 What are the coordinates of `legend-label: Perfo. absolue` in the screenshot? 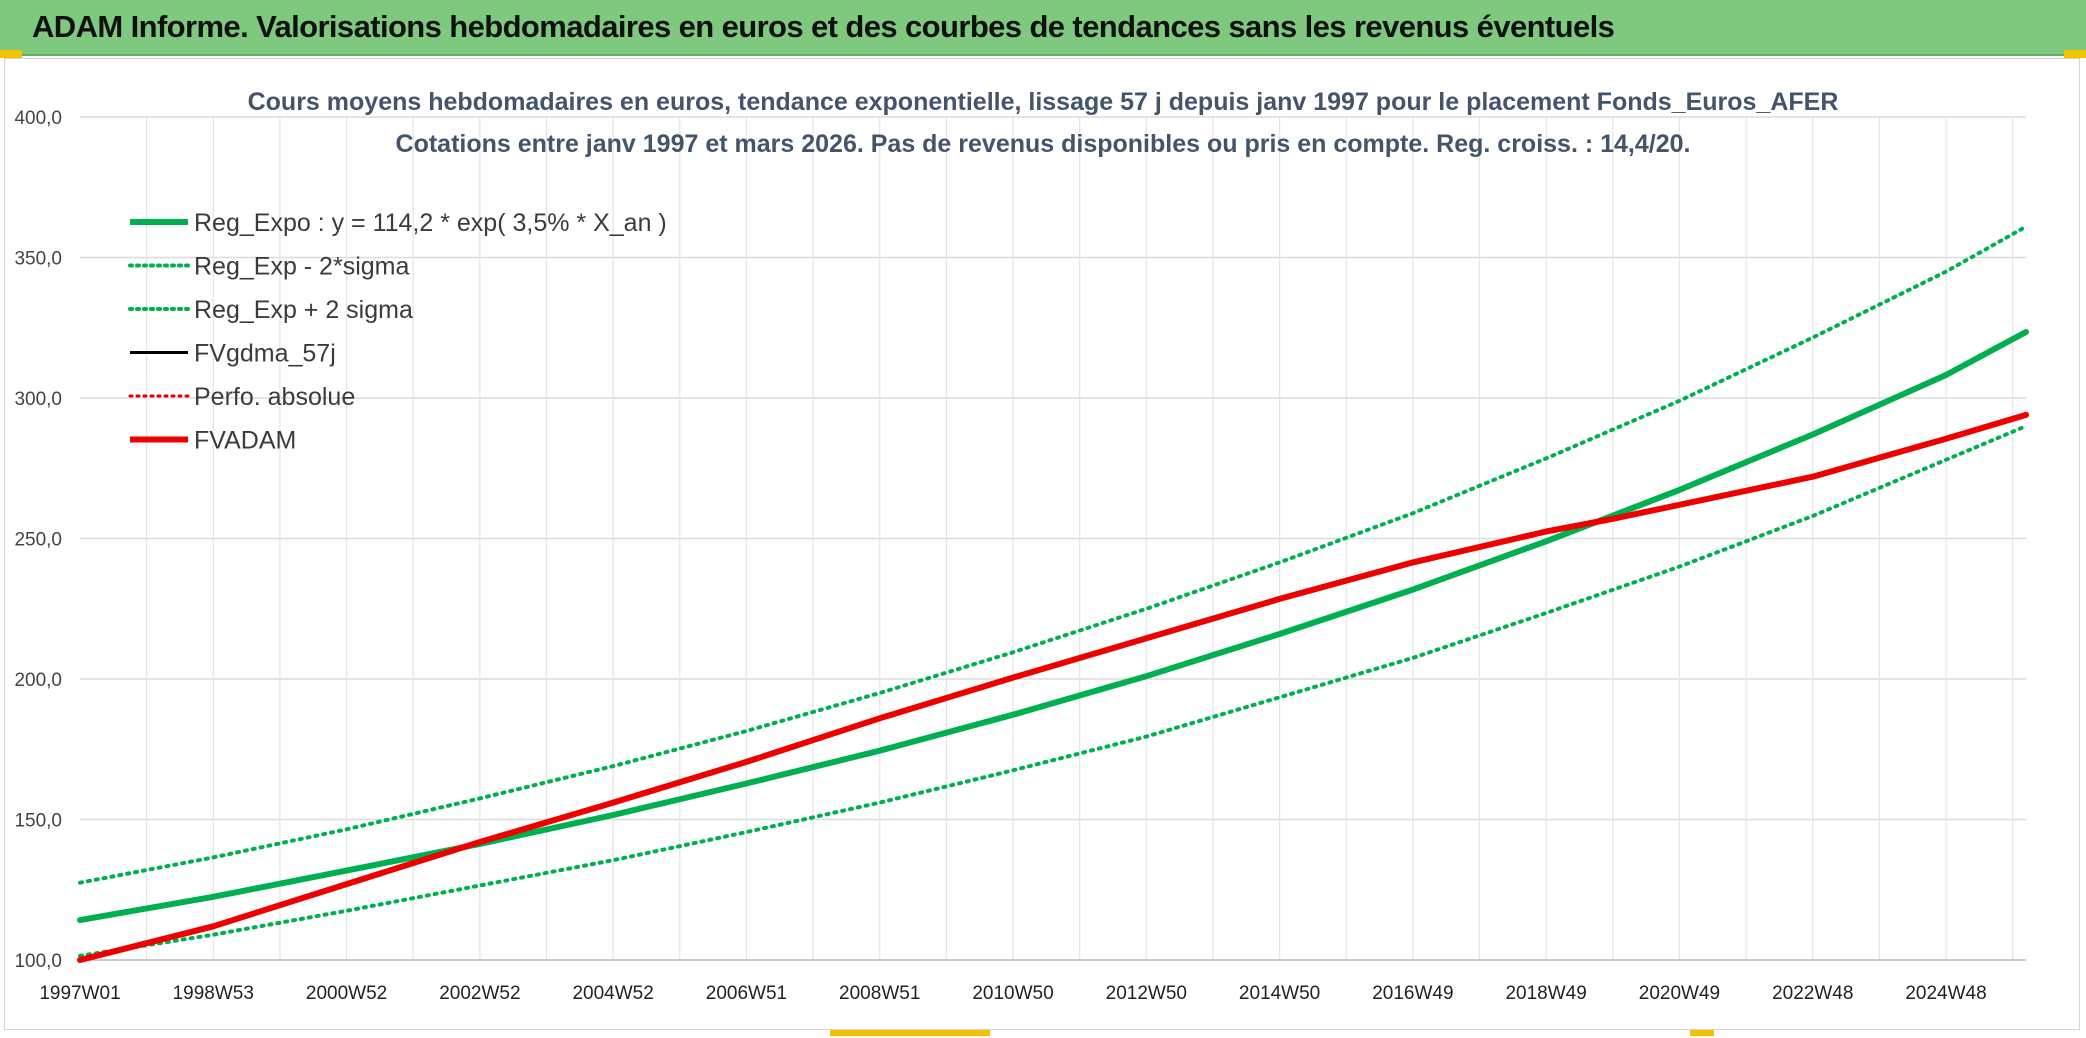 It's located at (274, 397).